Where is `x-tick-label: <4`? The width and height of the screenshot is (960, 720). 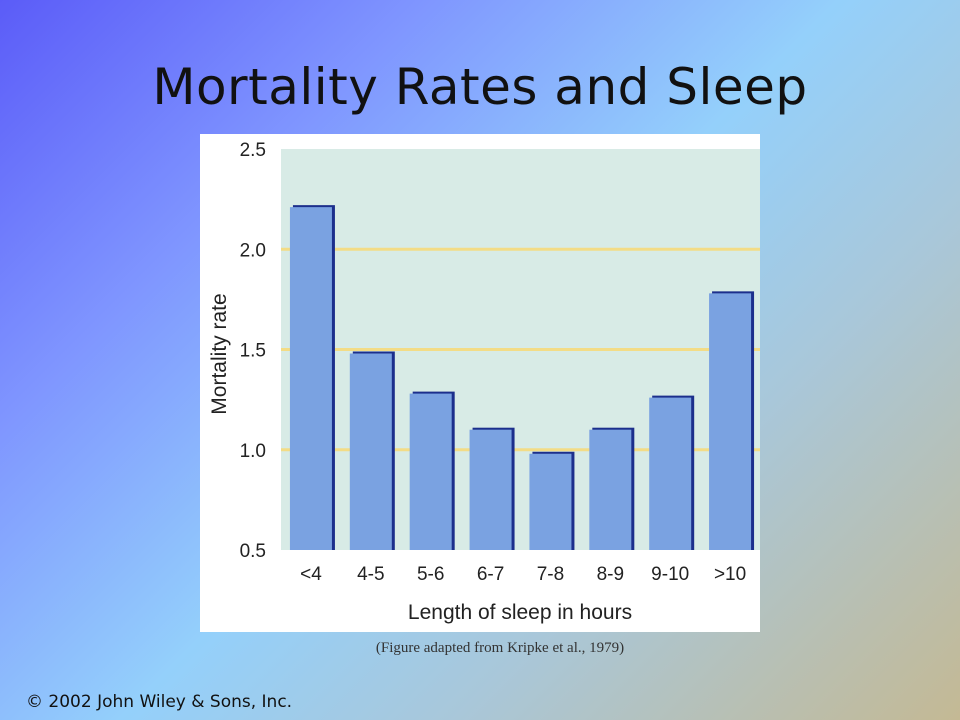
x-tick-label: <4 is located at coordinates (311, 574).